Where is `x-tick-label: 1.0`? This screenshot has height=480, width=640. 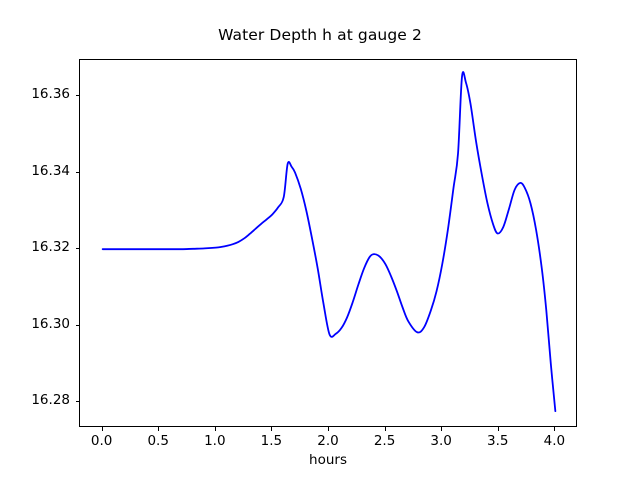 x-tick-label: 1.0 is located at coordinates (215, 441).